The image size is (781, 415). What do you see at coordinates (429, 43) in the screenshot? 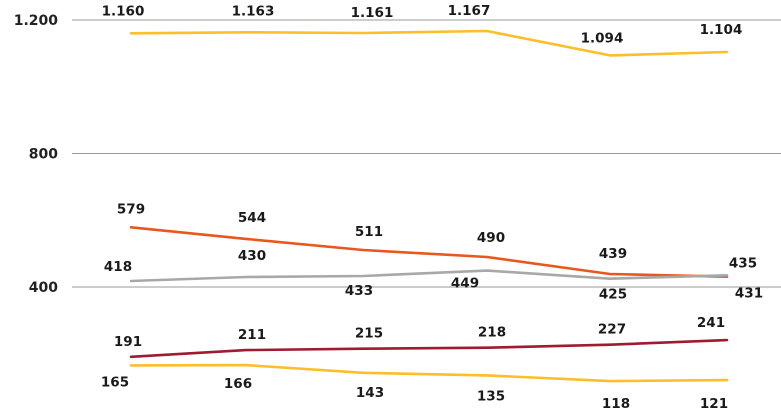
I see `series-line-yellow_top` at bounding box center [429, 43].